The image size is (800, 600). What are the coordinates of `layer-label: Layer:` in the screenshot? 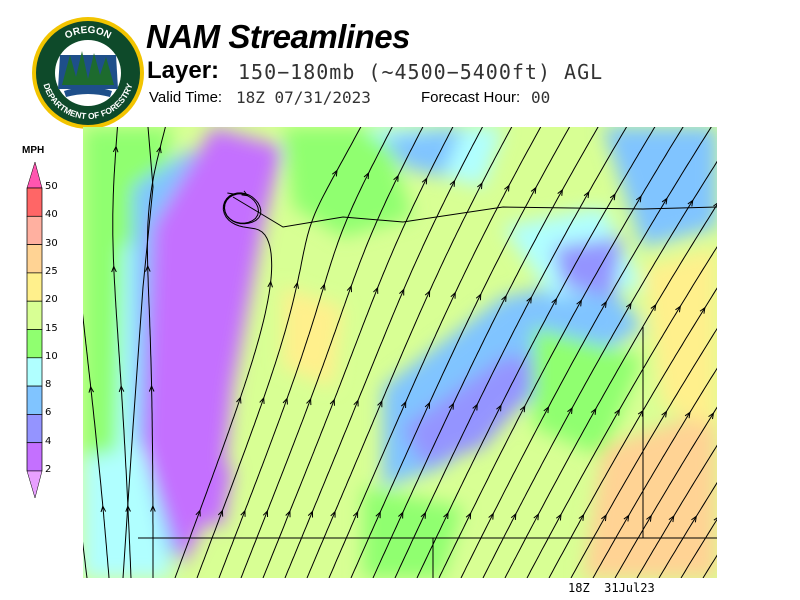 It's located at (183, 70).